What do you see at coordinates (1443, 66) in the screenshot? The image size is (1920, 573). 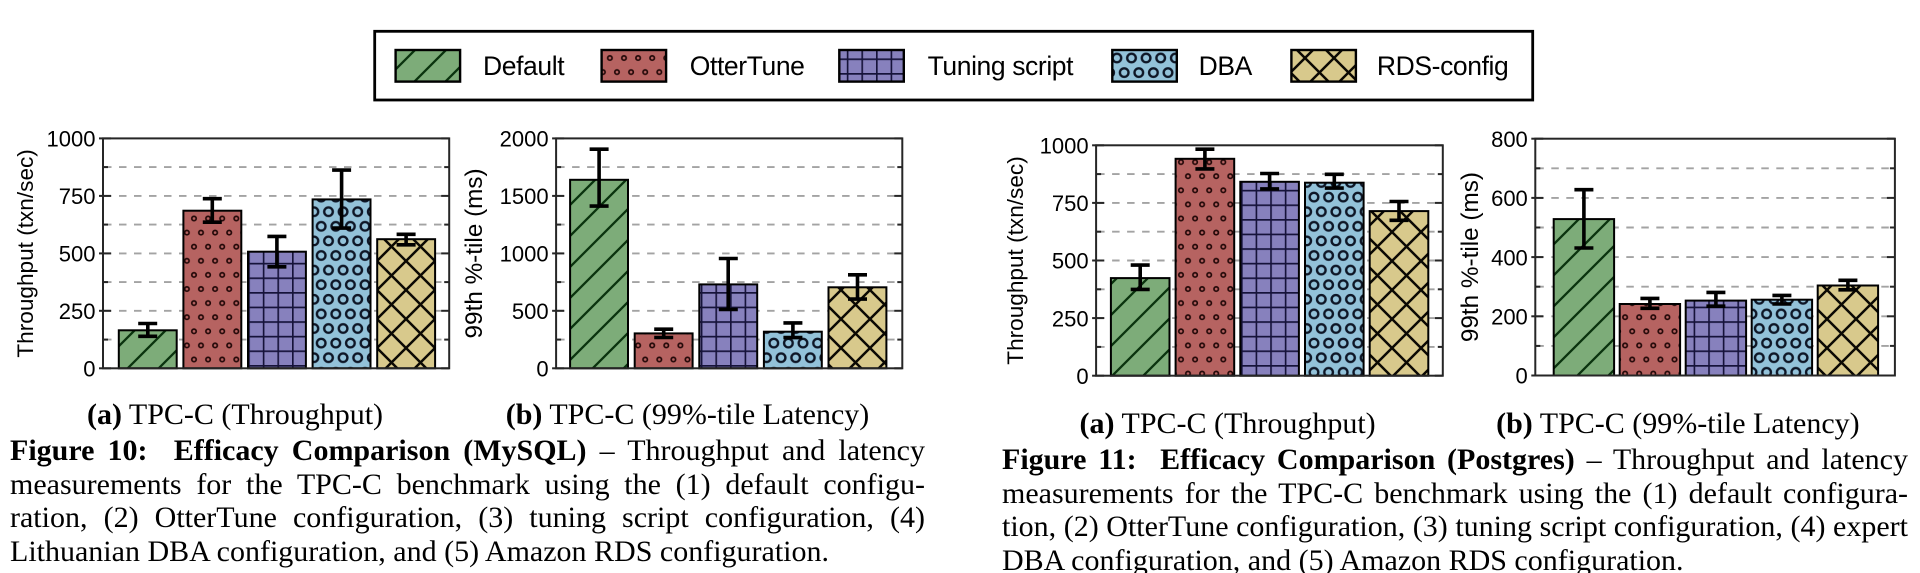 I see `svg-text: RDS-config` at bounding box center [1443, 66].